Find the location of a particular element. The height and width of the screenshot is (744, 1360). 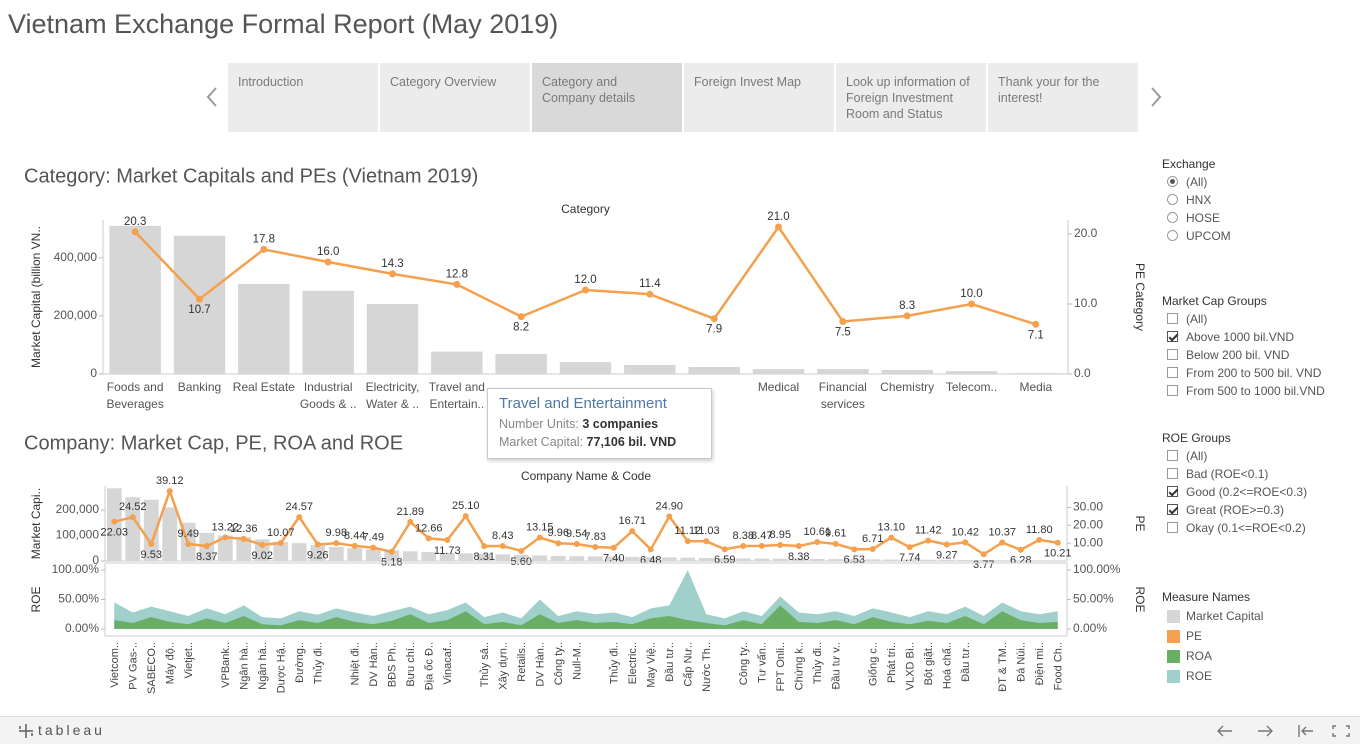

area is located at coordinates (586, 617).